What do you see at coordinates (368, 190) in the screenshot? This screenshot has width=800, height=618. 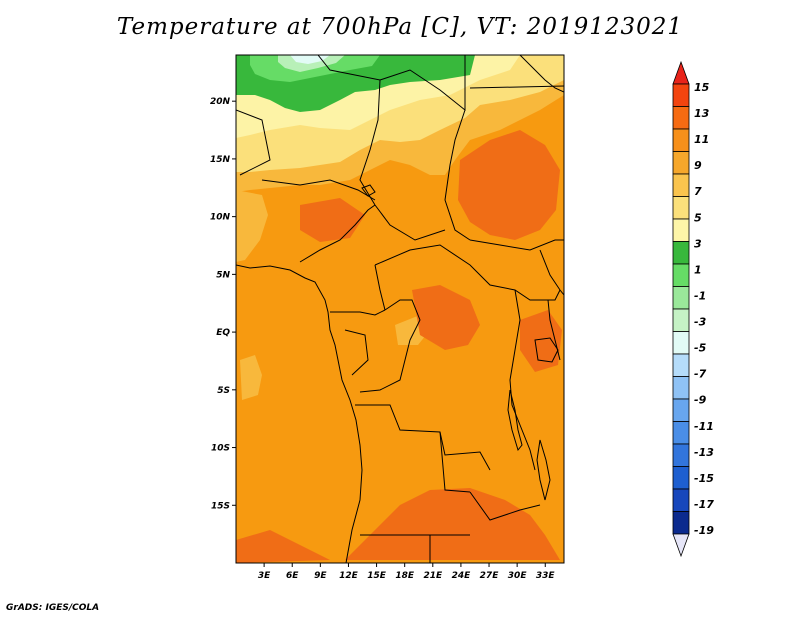 I see `lake-chad` at bounding box center [368, 190].